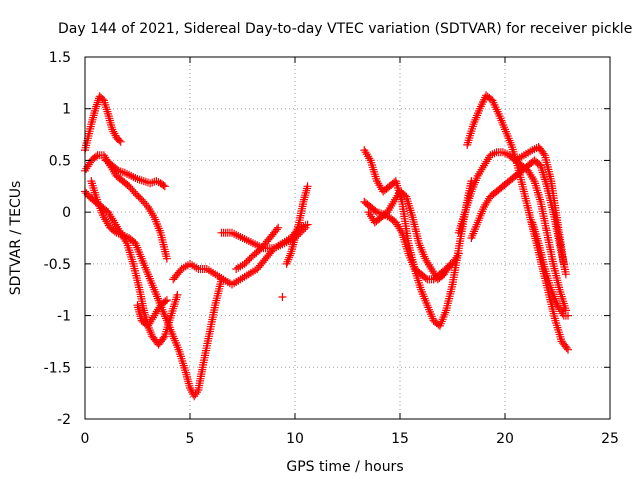  I want to click on y-tick-label: -2, so click(64, 420).